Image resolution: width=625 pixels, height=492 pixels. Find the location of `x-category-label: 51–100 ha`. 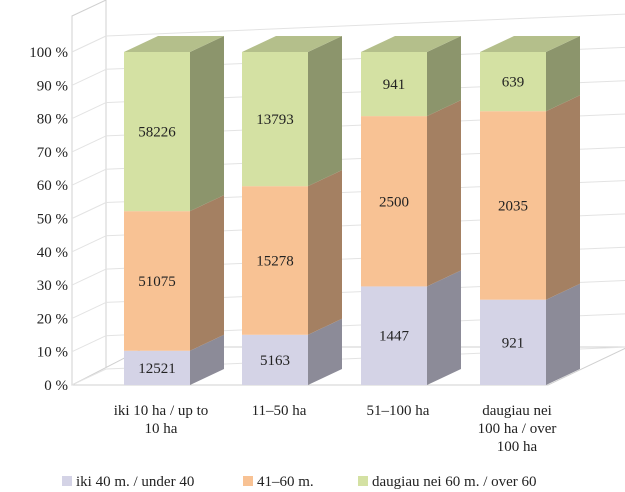

x-category-label: 51–100 ha is located at coordinates (398, 411).